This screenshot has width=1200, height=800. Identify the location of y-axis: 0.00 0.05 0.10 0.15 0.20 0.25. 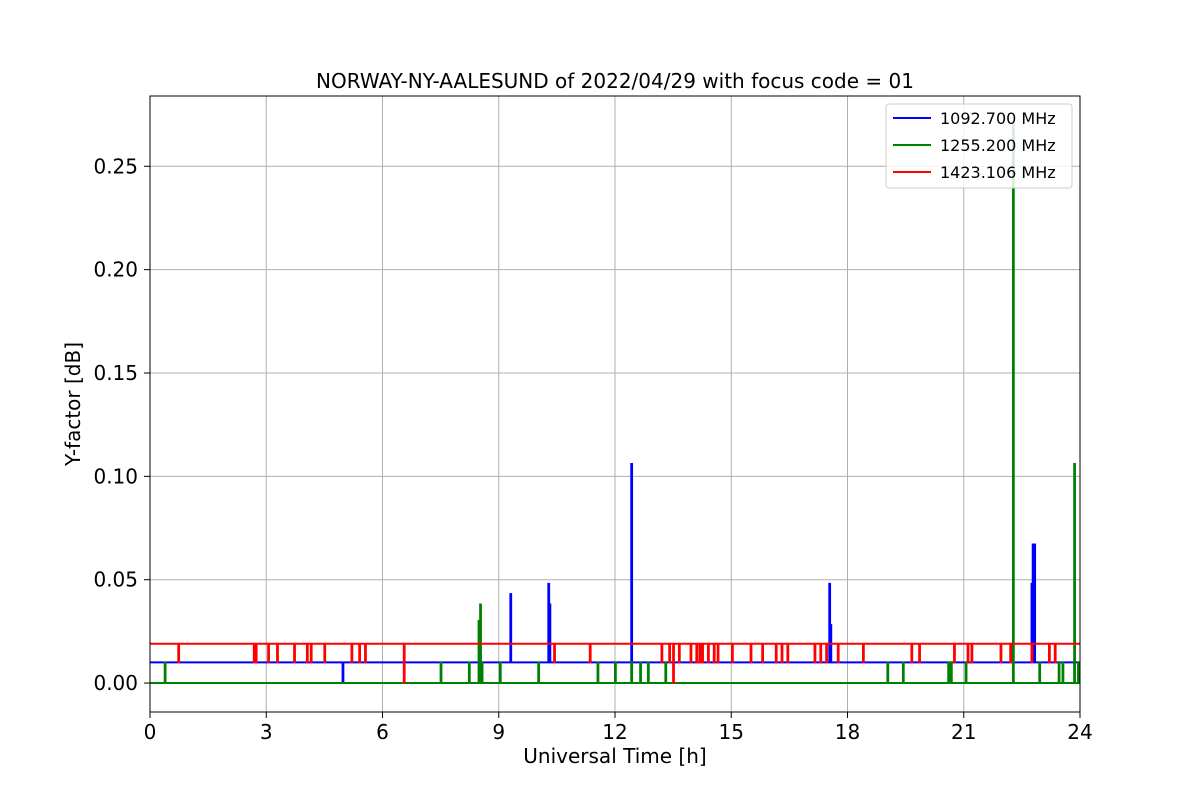
(121, 424).